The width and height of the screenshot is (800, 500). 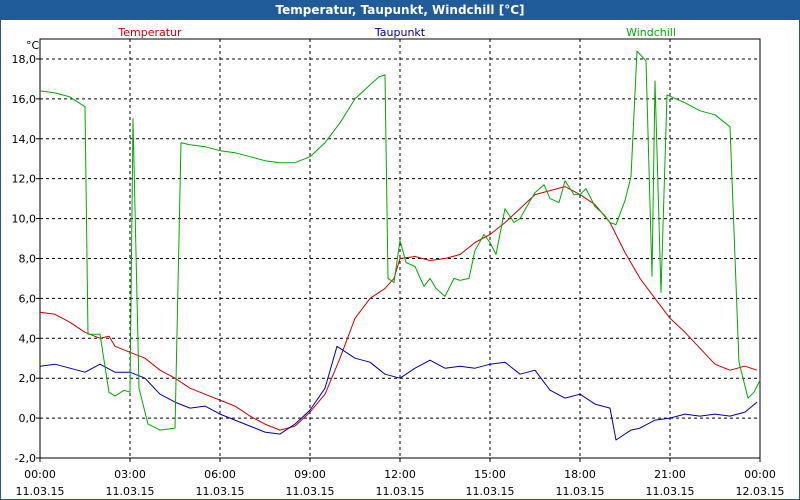 What do you see at coordinates (310, 474) in the screenshot?
I see `x-tick-time: 09:00` at bounding box center [310, 474].